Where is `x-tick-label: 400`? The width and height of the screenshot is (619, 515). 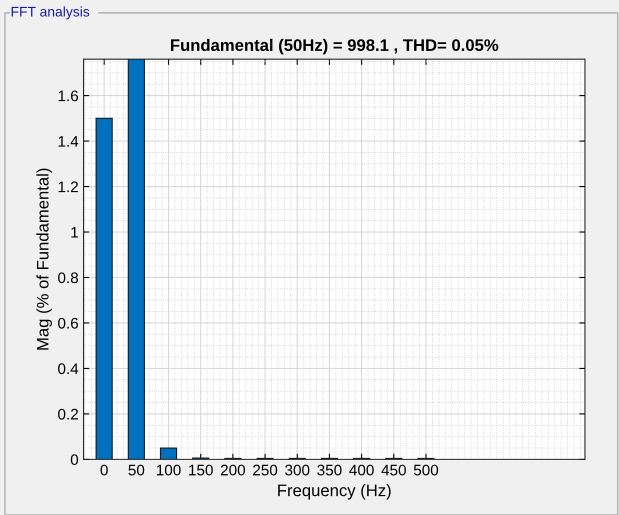 x-tick-label: 400 is located at coordinates (361, 470).